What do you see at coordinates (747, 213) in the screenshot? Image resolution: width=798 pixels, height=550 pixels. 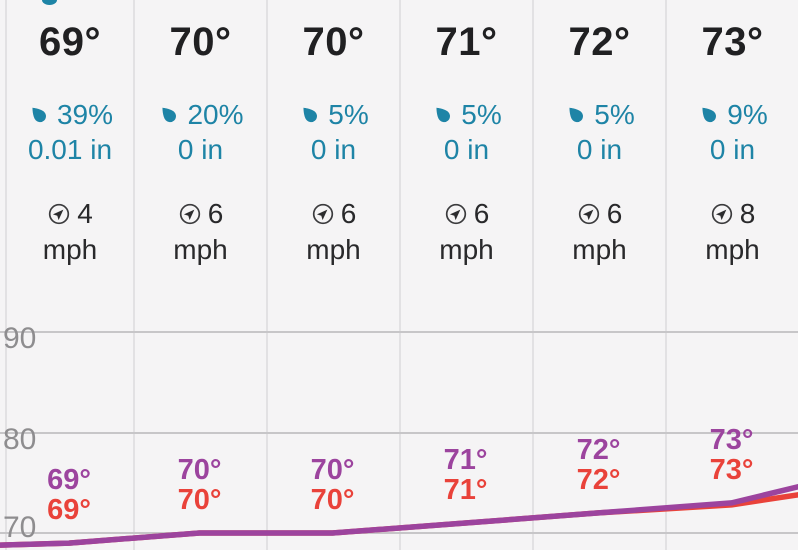 I see `wind-speed: 8` at bounding box center [747, 213].